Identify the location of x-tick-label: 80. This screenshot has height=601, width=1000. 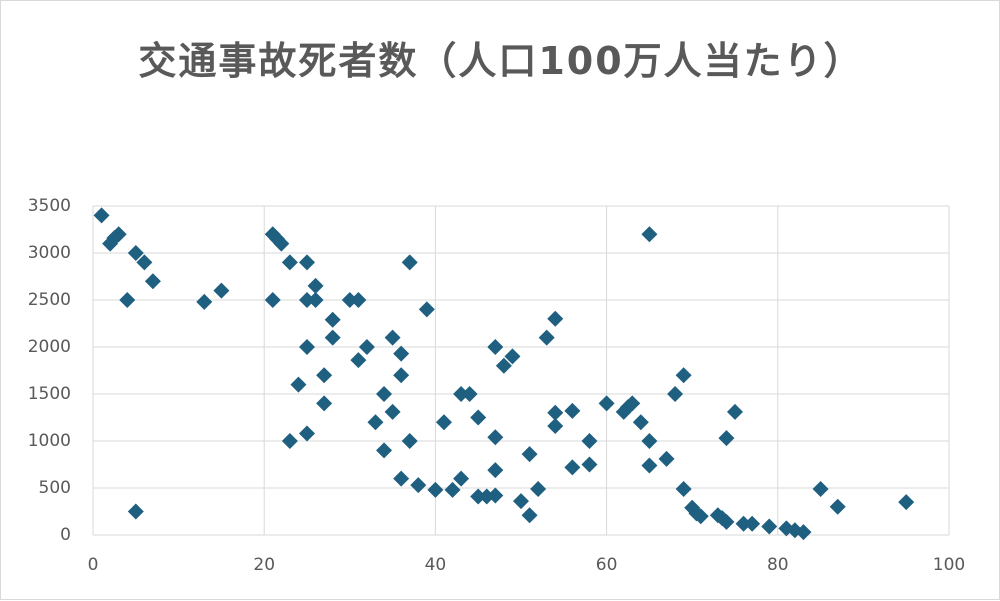
(778, 565).